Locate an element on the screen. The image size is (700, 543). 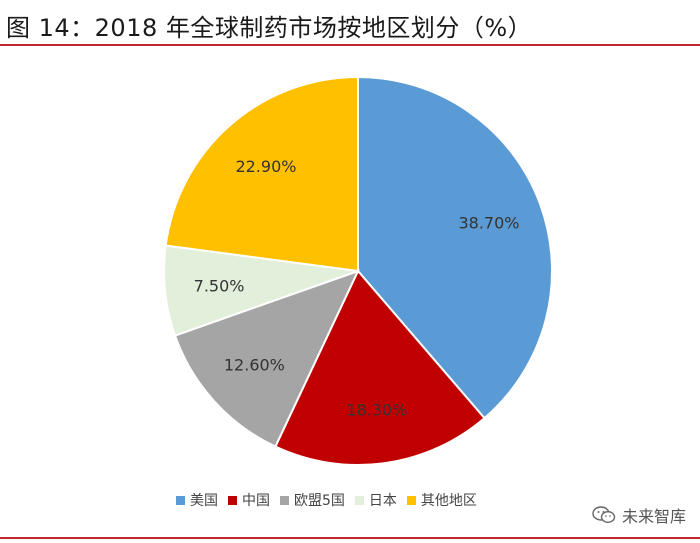
watermark-text: 未来智库 is located at coordinates (653, 516).